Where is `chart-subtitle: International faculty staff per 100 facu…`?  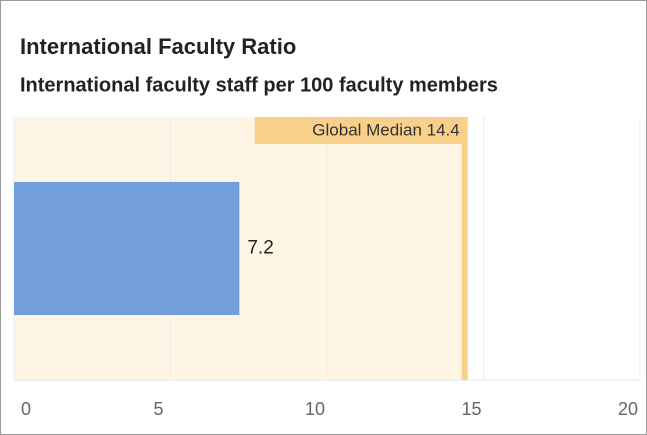
chart-subtitle: International faculty staff per 100 facu… is located at coordinates (259, 85).